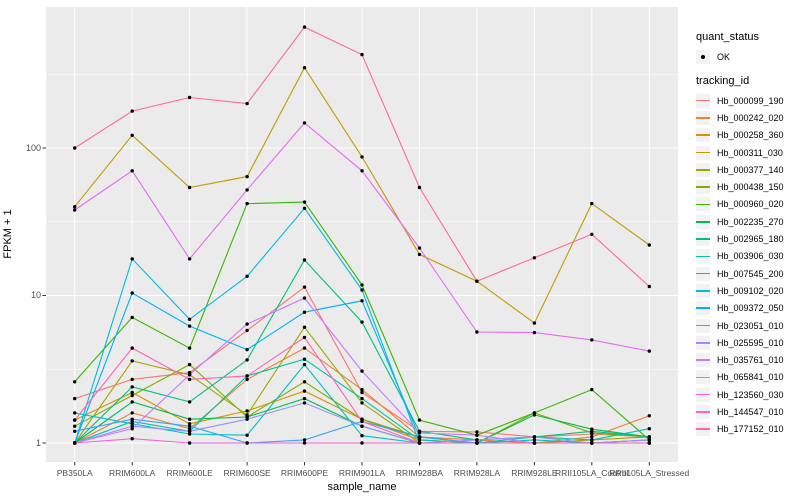 The image size is (800, 500). I want to click on legend-item-label: Hb_003906_030, so click(750, 256).